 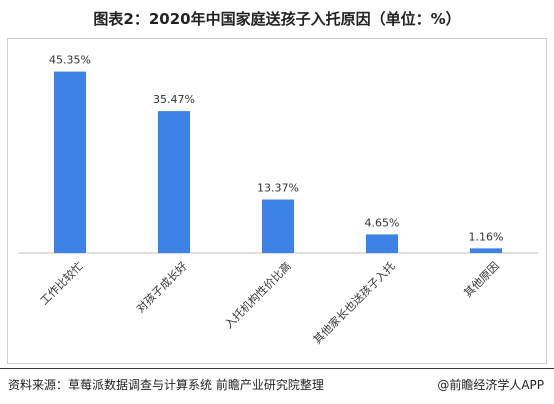 I want to click on x-tick-label: 其他家长也送孩子入托, so click(x=354, y=303).